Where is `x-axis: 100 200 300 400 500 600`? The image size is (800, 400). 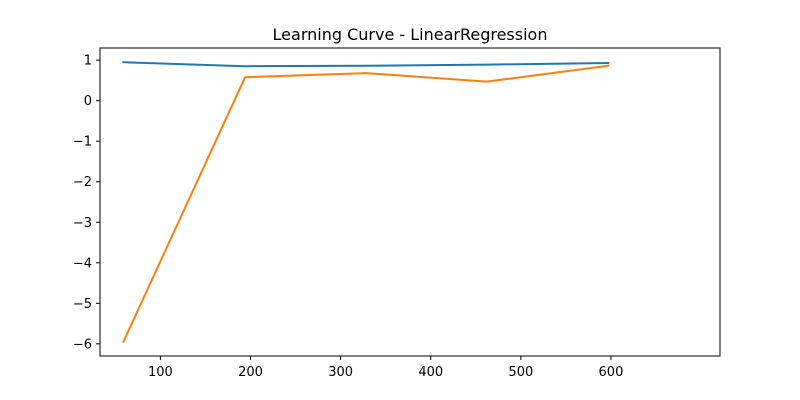 x-axis: 100 200 300 400 500 600 is located at coordinates (385, 368).